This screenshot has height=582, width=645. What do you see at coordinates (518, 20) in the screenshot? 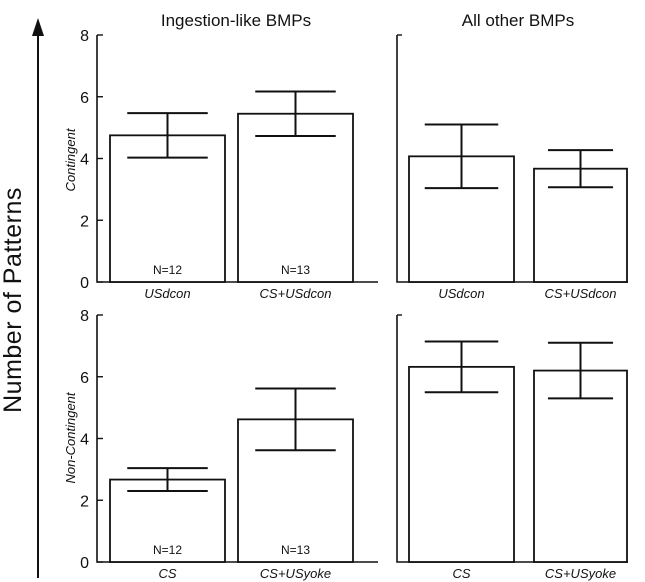
I see `column-title-other: All other BMPs` at bounding box center [518, 20].